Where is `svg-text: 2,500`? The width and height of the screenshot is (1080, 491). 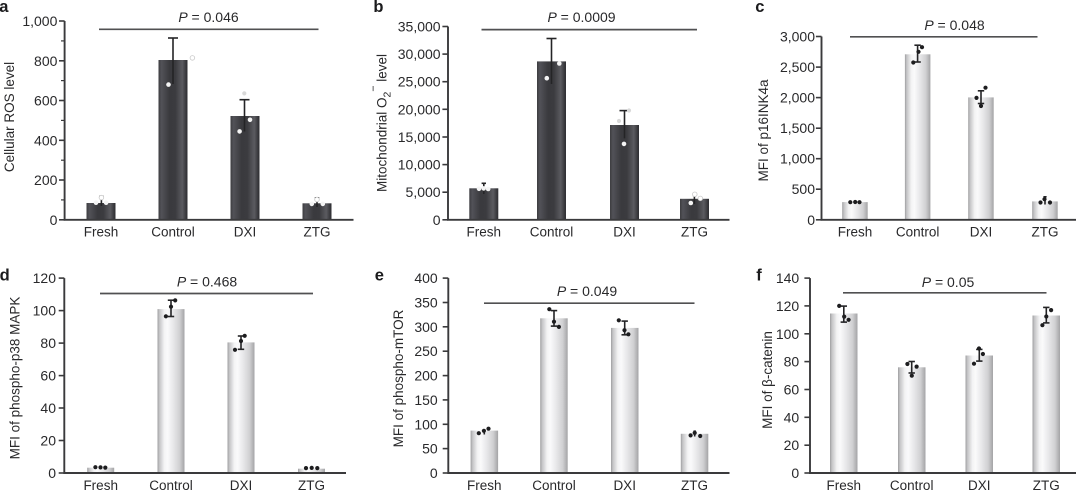 svg-text: 2,500 is located at coordinates (797, 67).